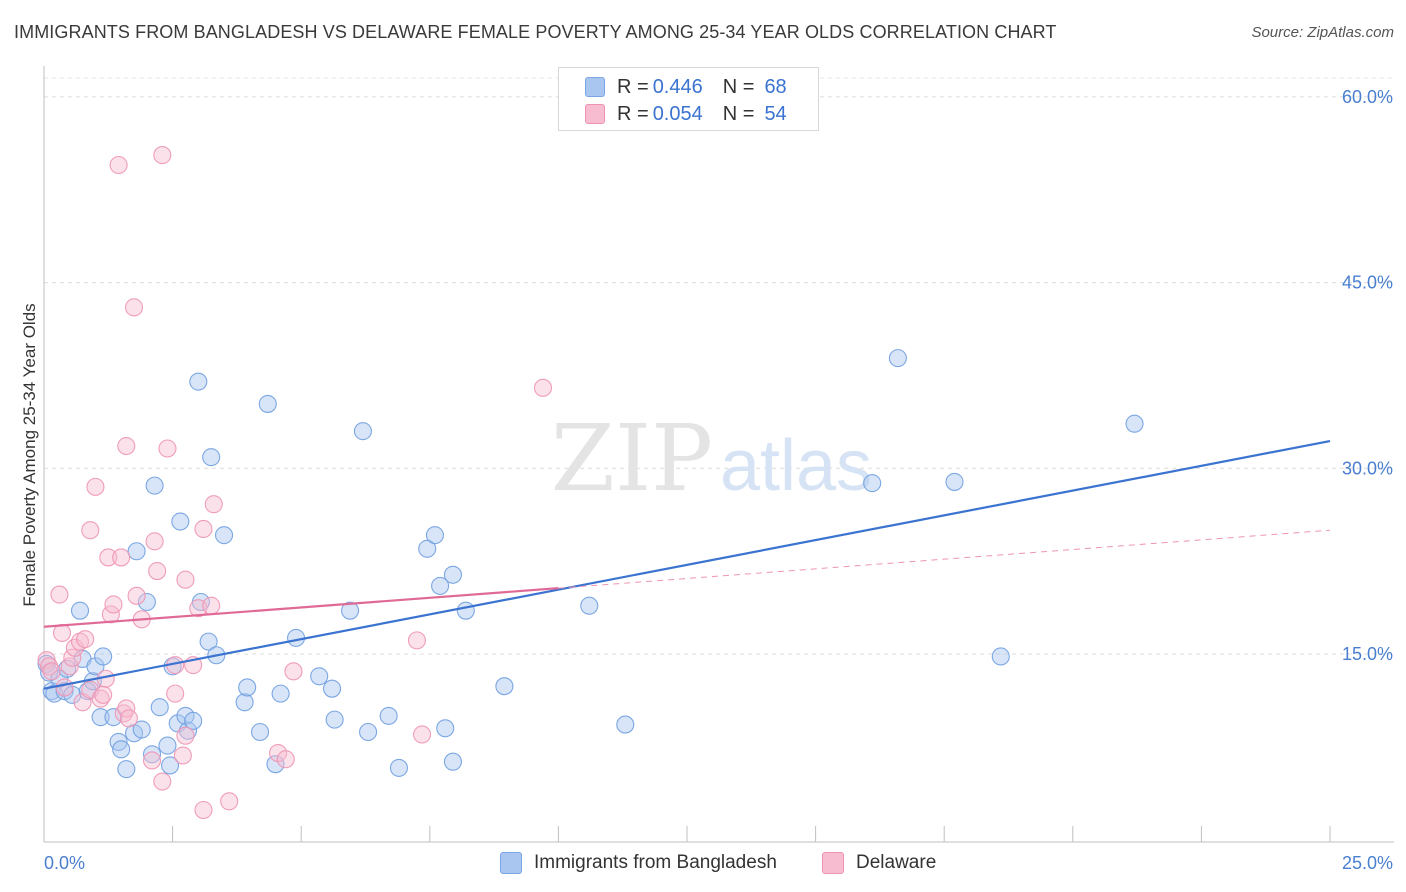 This screenshot has width=1406, height=892. What do you see at coordinates (775, 113) in the screenshot?
I see `legend-n-value: 54` at bounding box center [775, 113].